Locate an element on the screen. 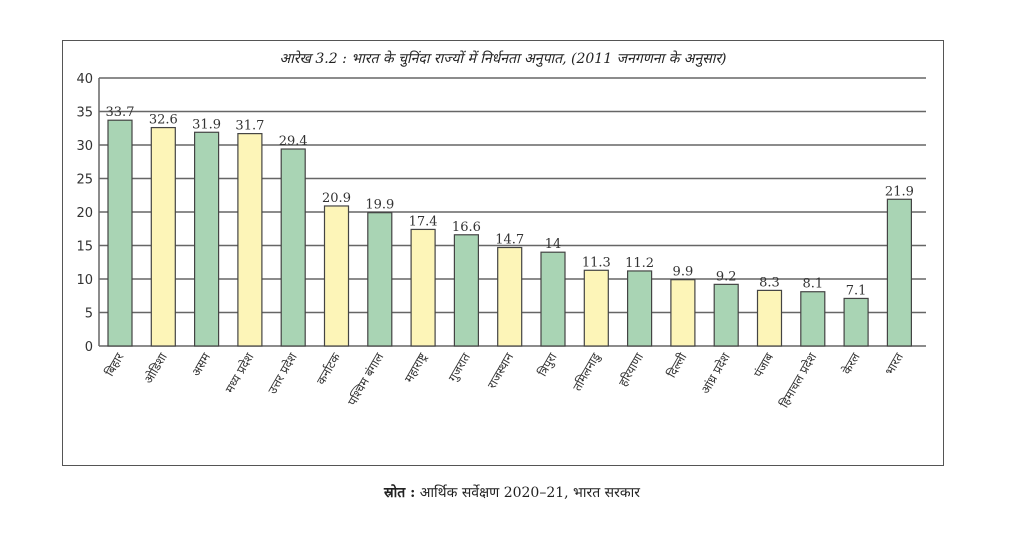 Image resolution: width=1024 pixels, height=538 pixels. x-tick-label: महाराष्ट्र is located at coordinates (416, 367).